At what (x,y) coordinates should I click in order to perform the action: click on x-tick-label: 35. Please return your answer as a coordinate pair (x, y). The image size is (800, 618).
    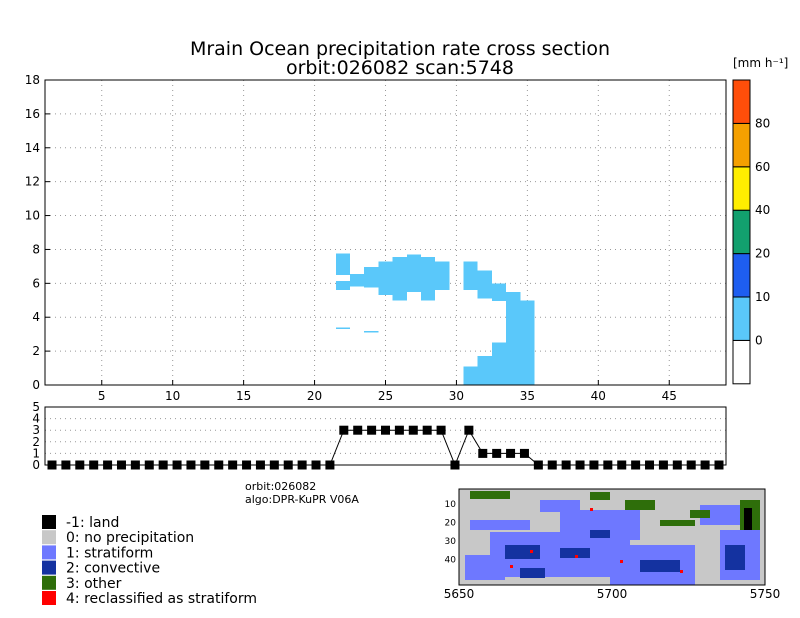
    Looking at the image, I should click on (527, 396).